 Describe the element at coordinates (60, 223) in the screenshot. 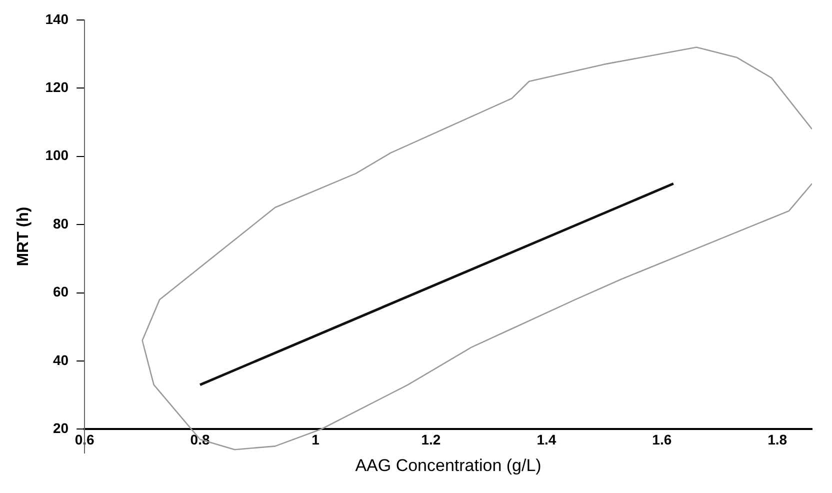

I see `y-tick-label: 80` at that location.